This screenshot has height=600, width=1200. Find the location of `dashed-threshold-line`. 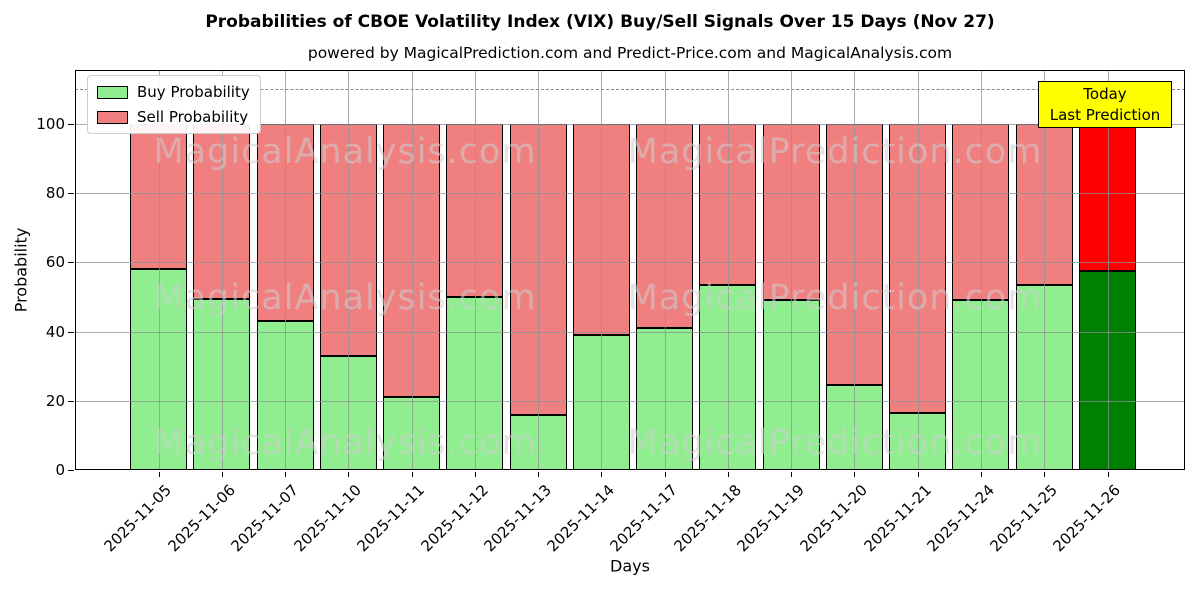

dashed-threshold-line is located at coordinates (630, 90).